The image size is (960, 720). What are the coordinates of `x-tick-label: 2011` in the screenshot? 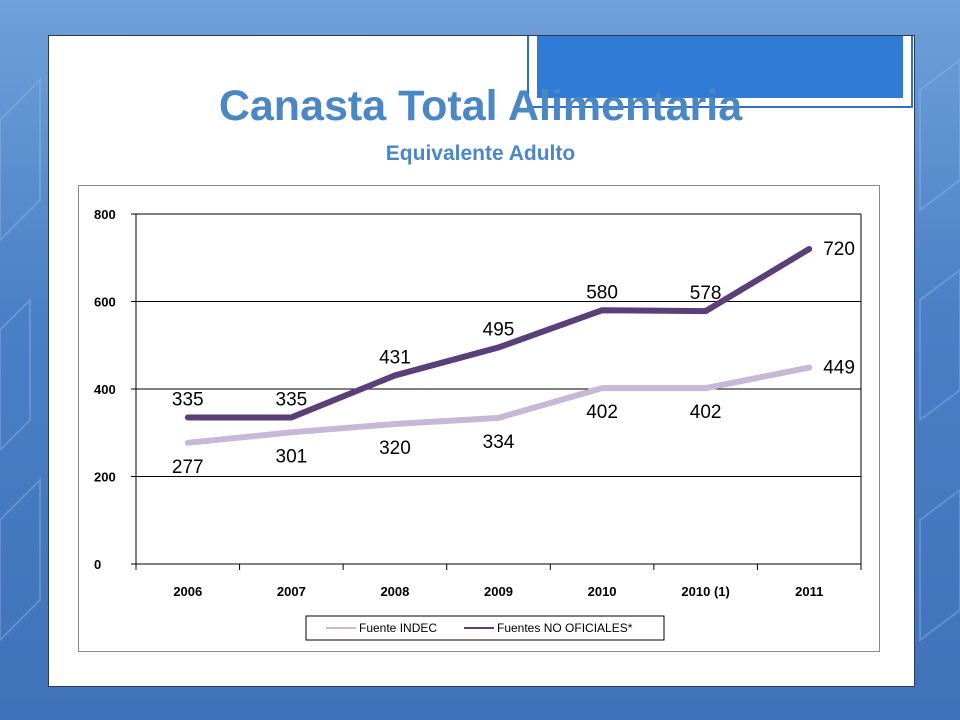 It's located at (809, 591).